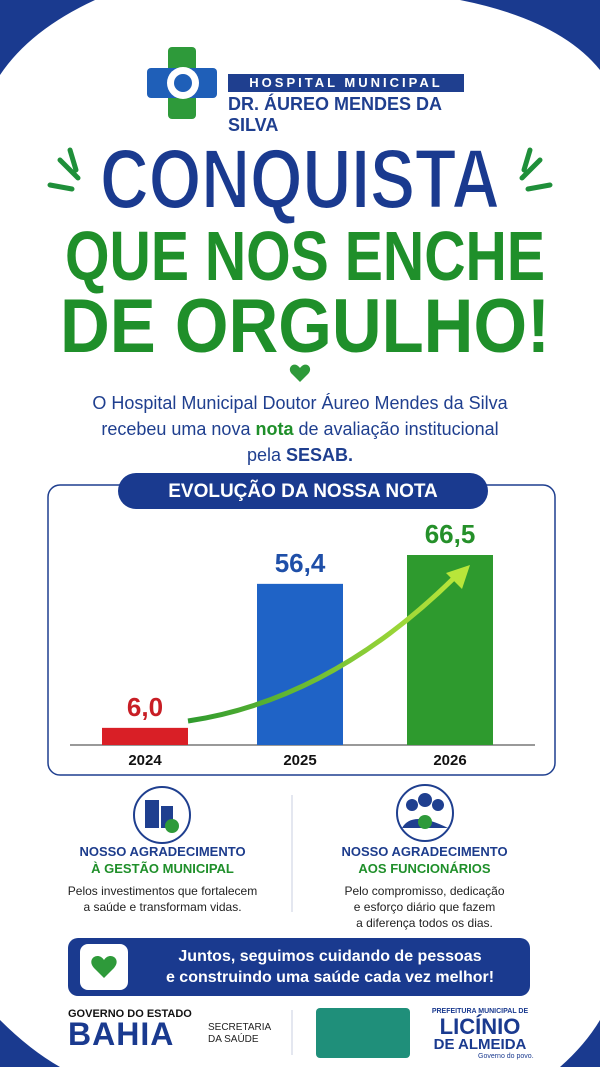  I want to click on footer-line: SECRETARIA, so click(240, 1027).